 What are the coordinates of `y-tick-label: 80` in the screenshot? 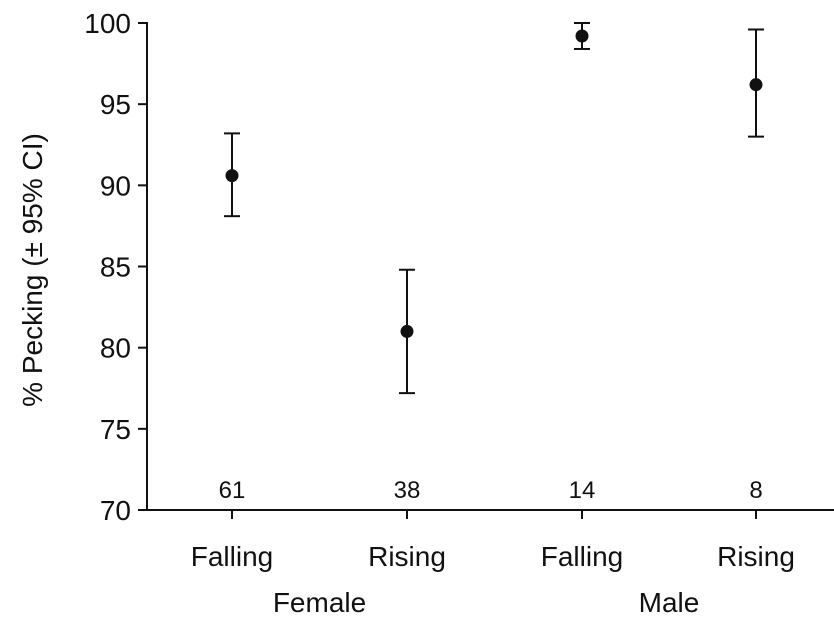 It's located at (115, 348).